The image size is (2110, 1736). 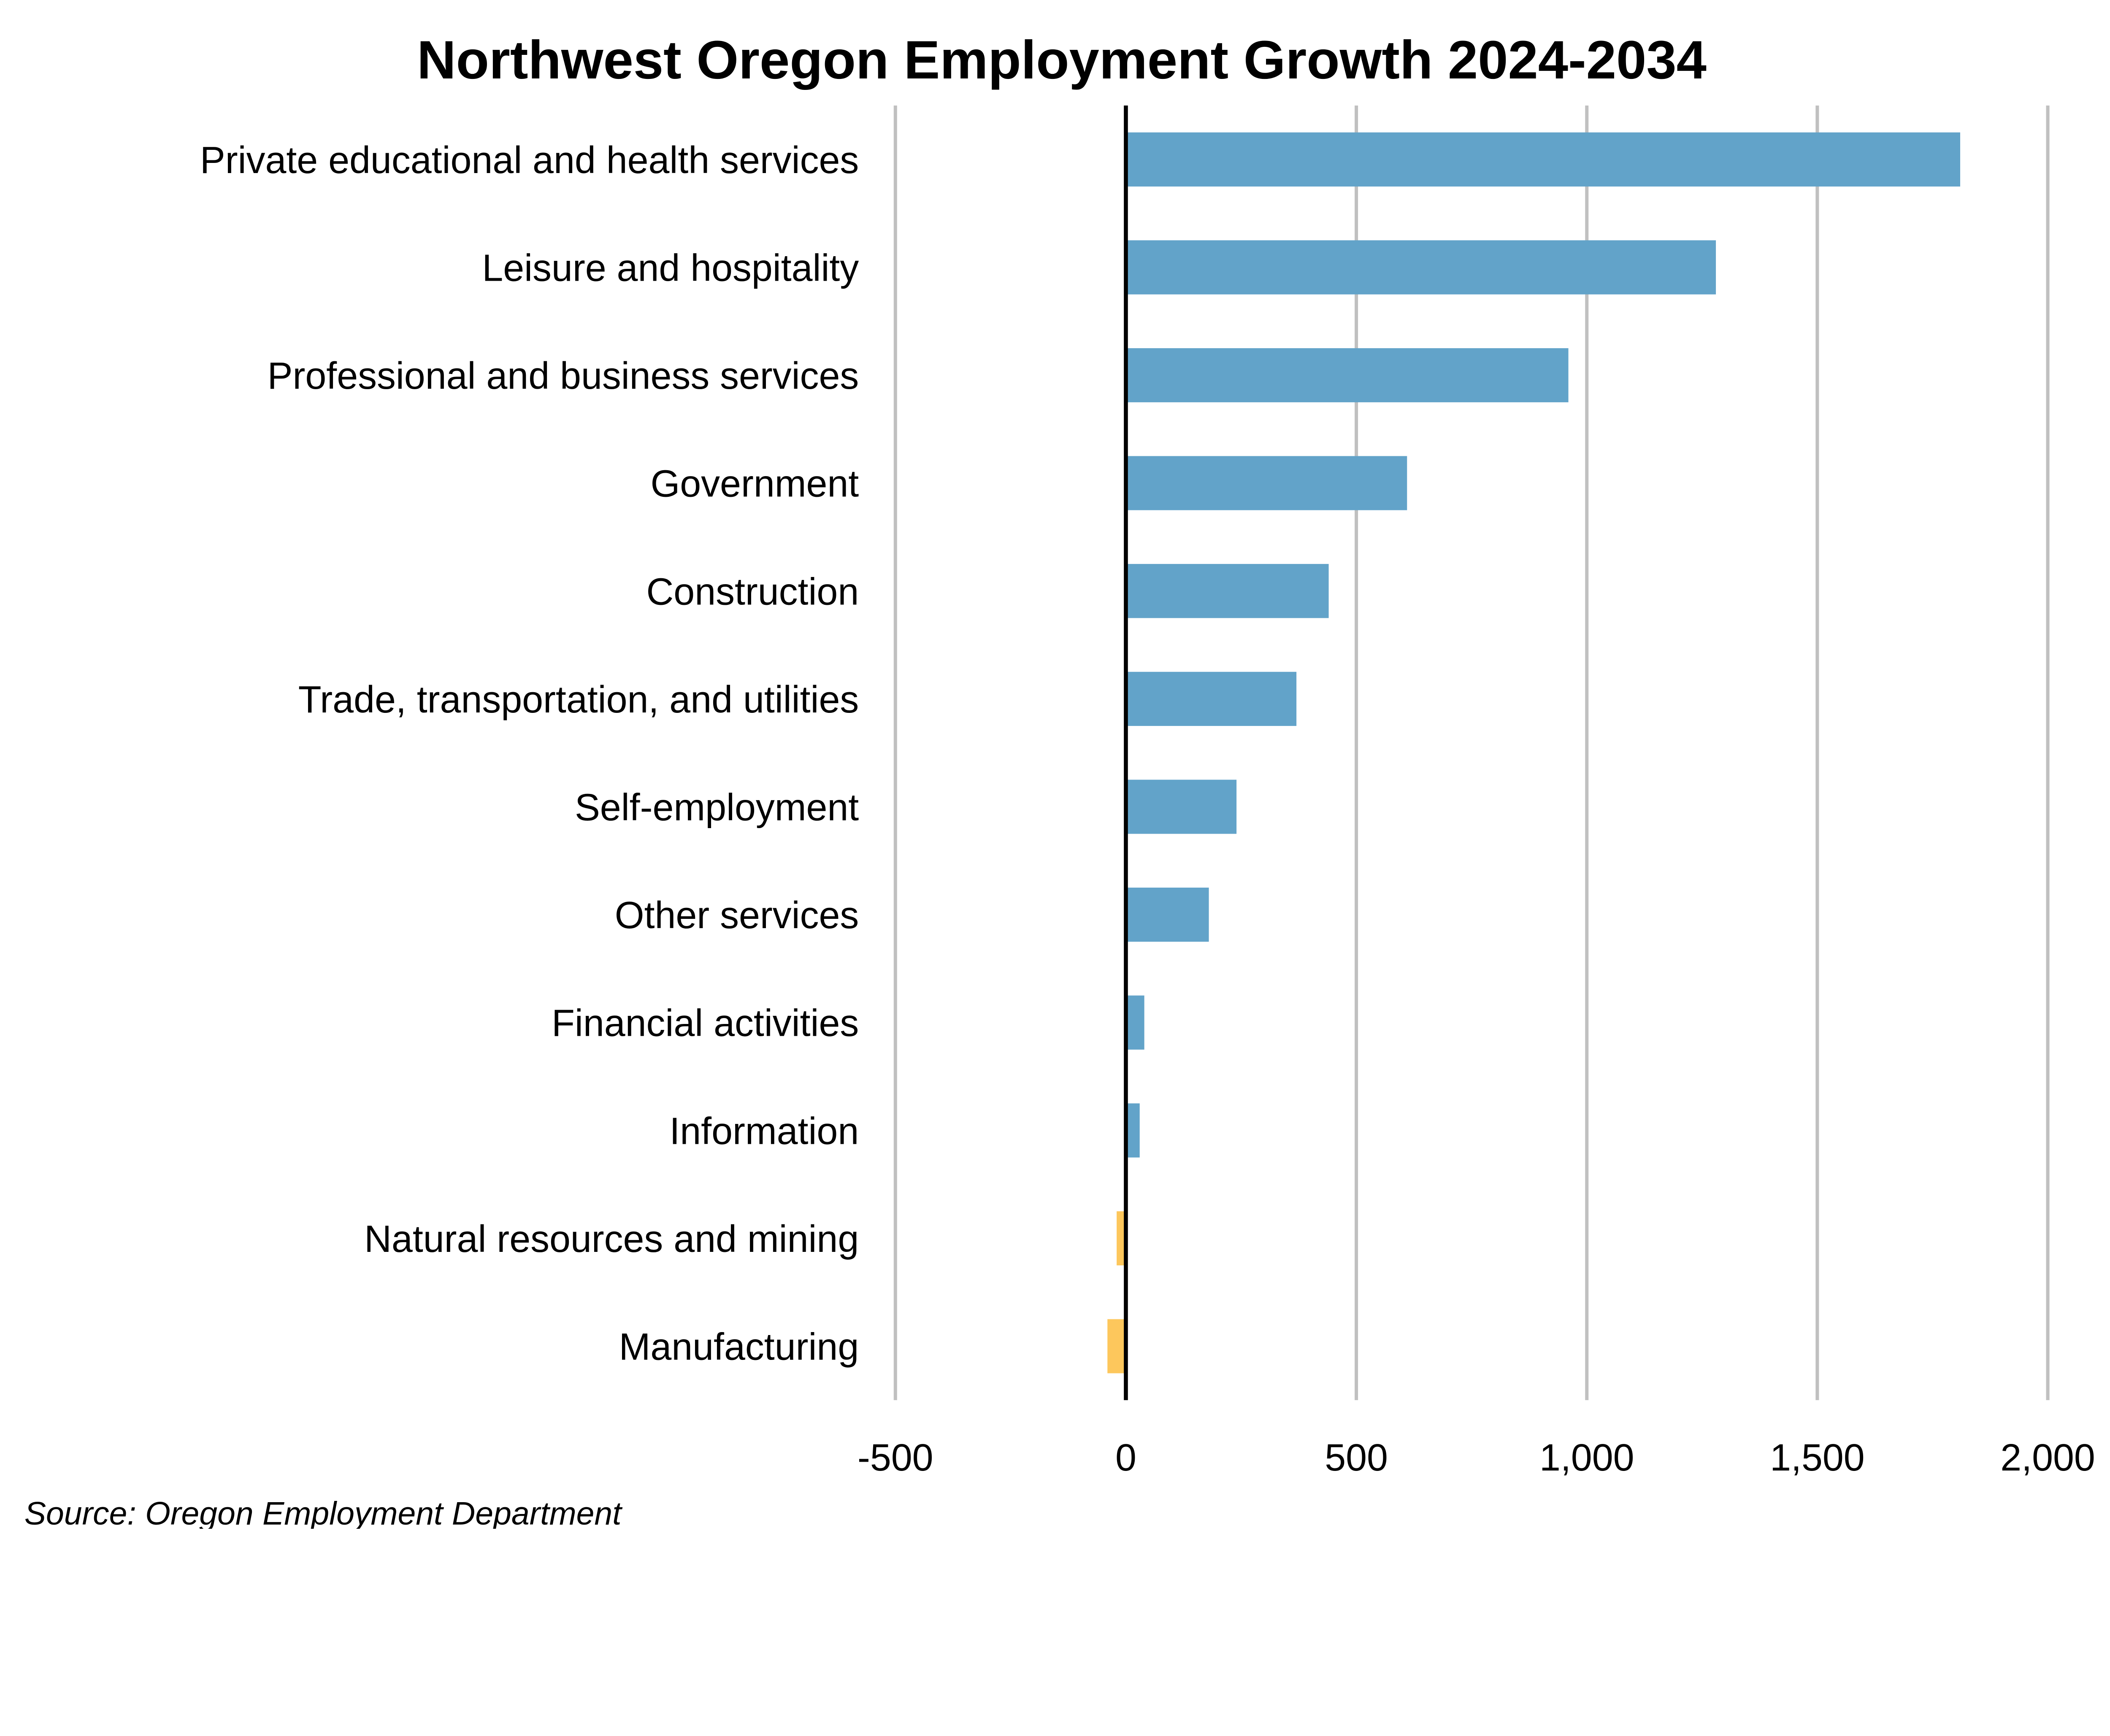 I want to click on category-label: Self-employment, so click(x=717, y=808).